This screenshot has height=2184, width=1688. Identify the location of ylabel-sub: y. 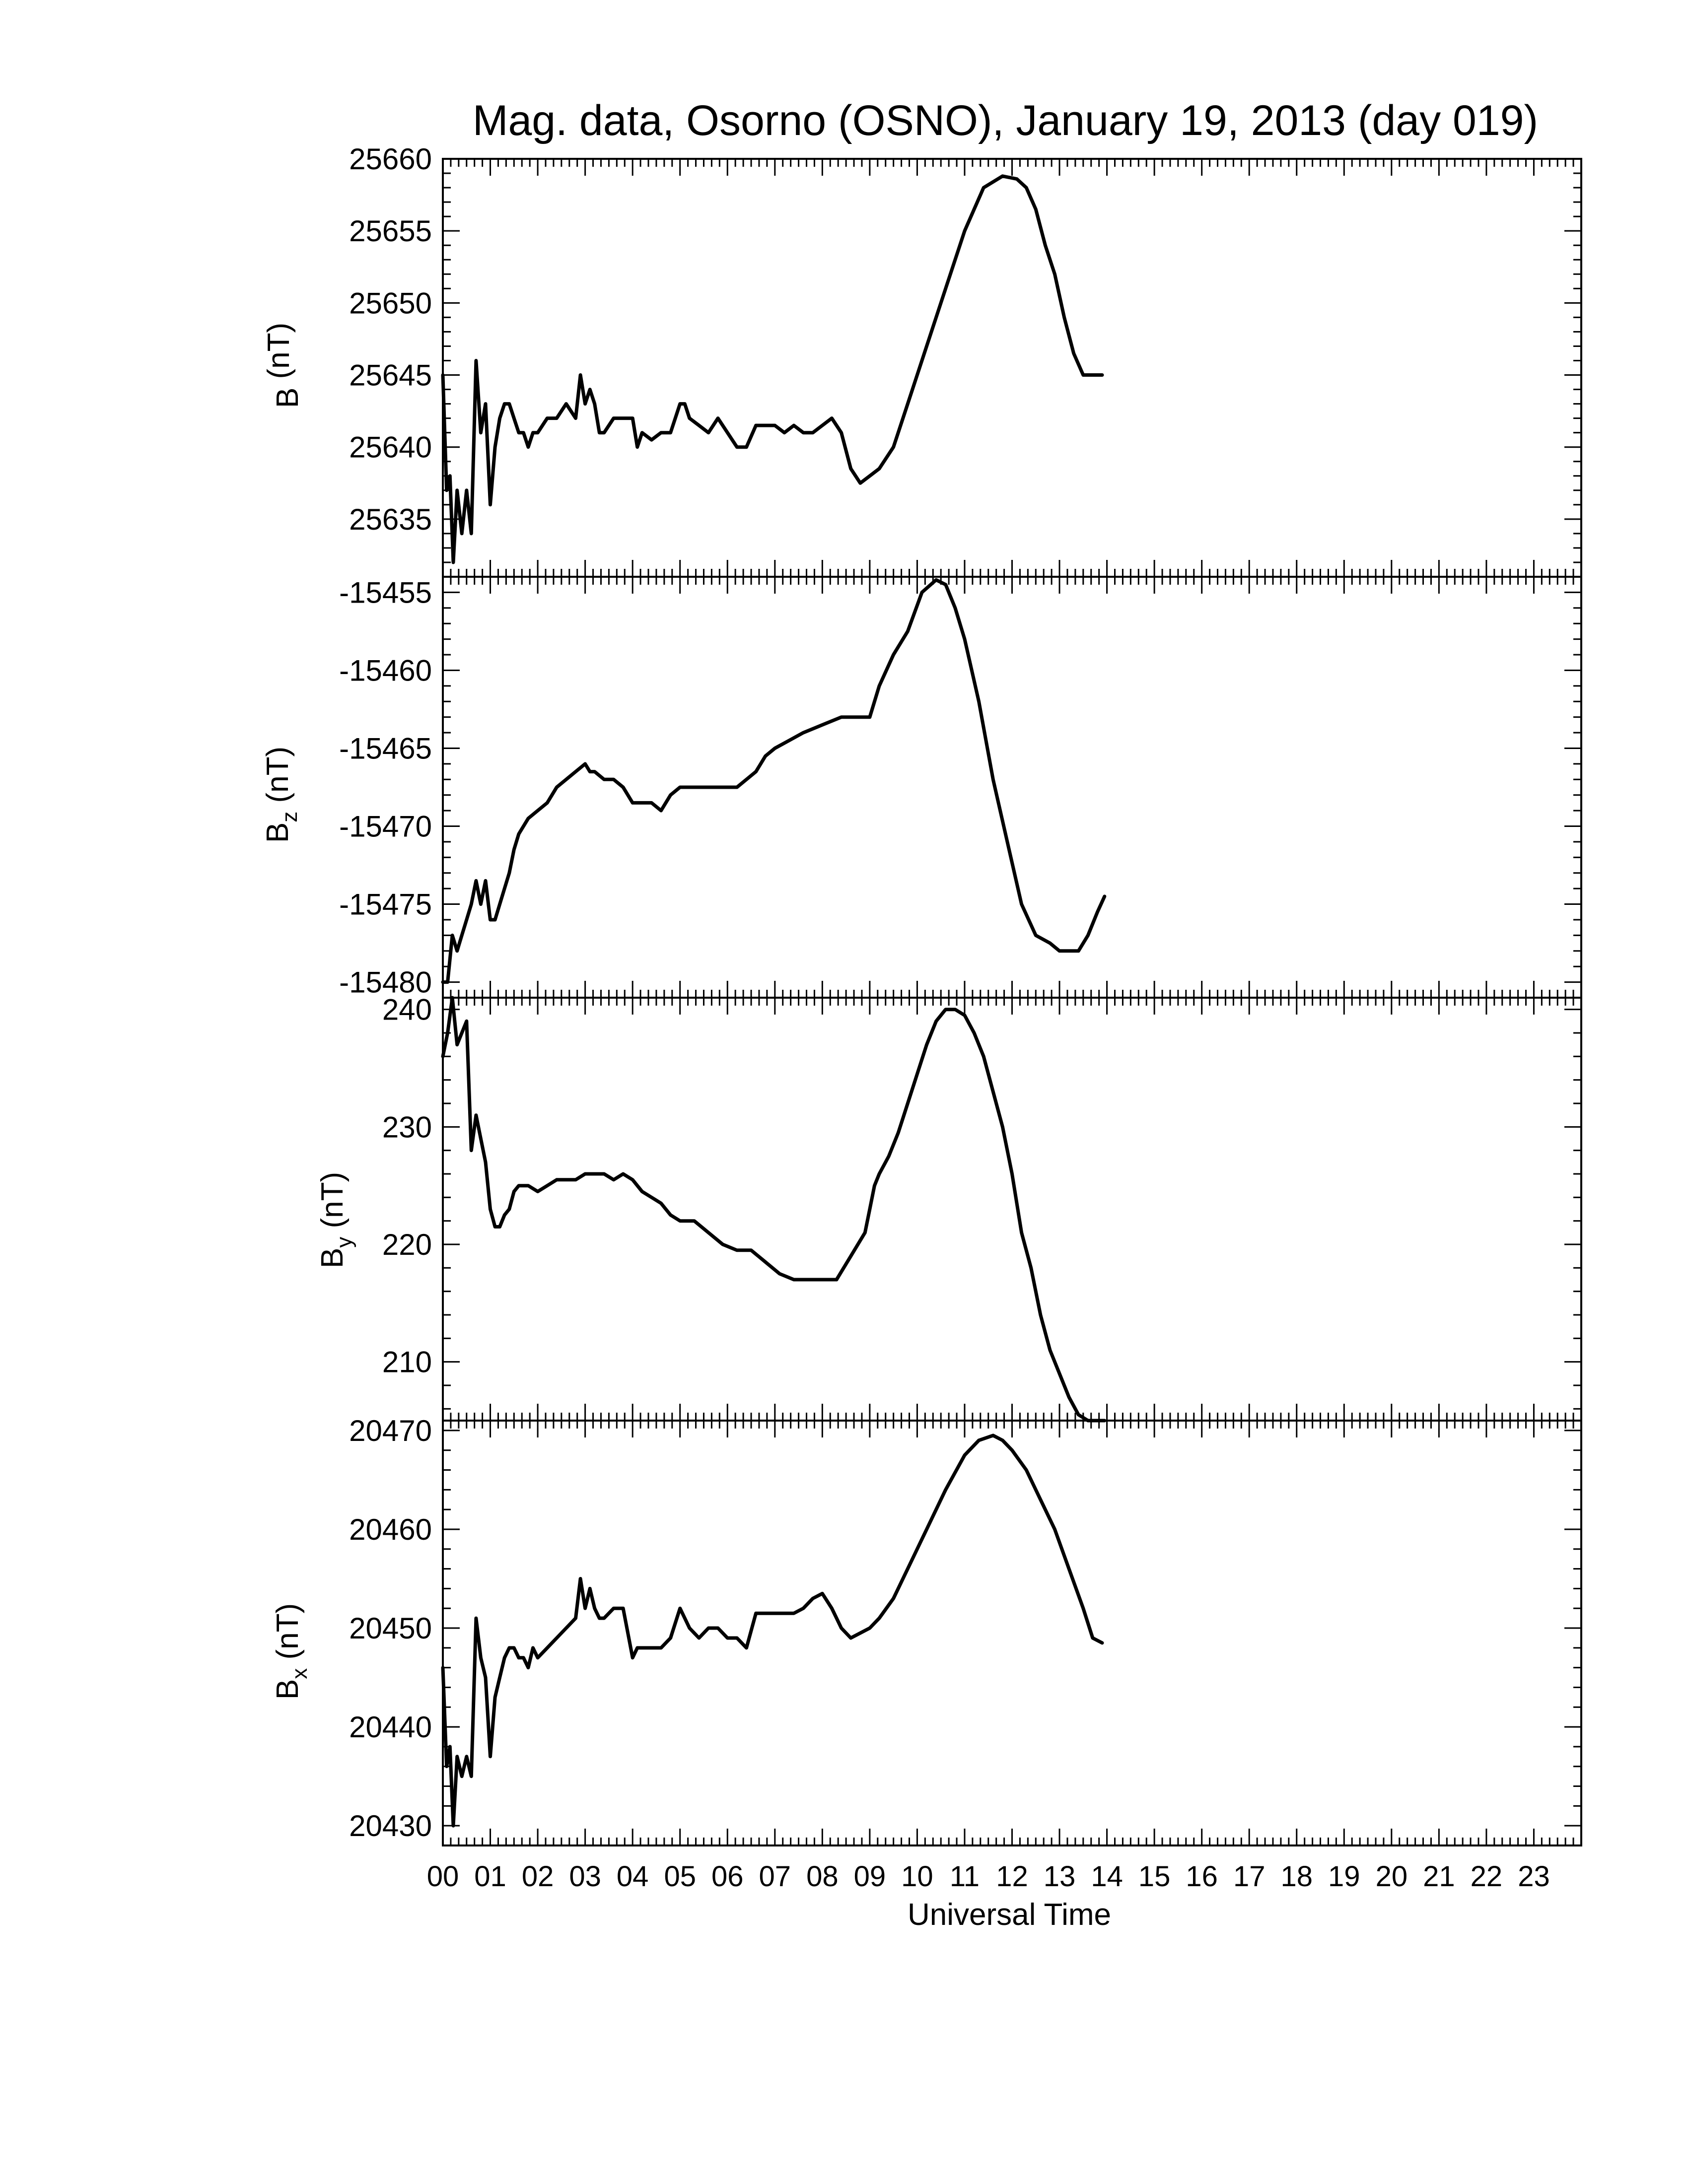
(344, 1242).